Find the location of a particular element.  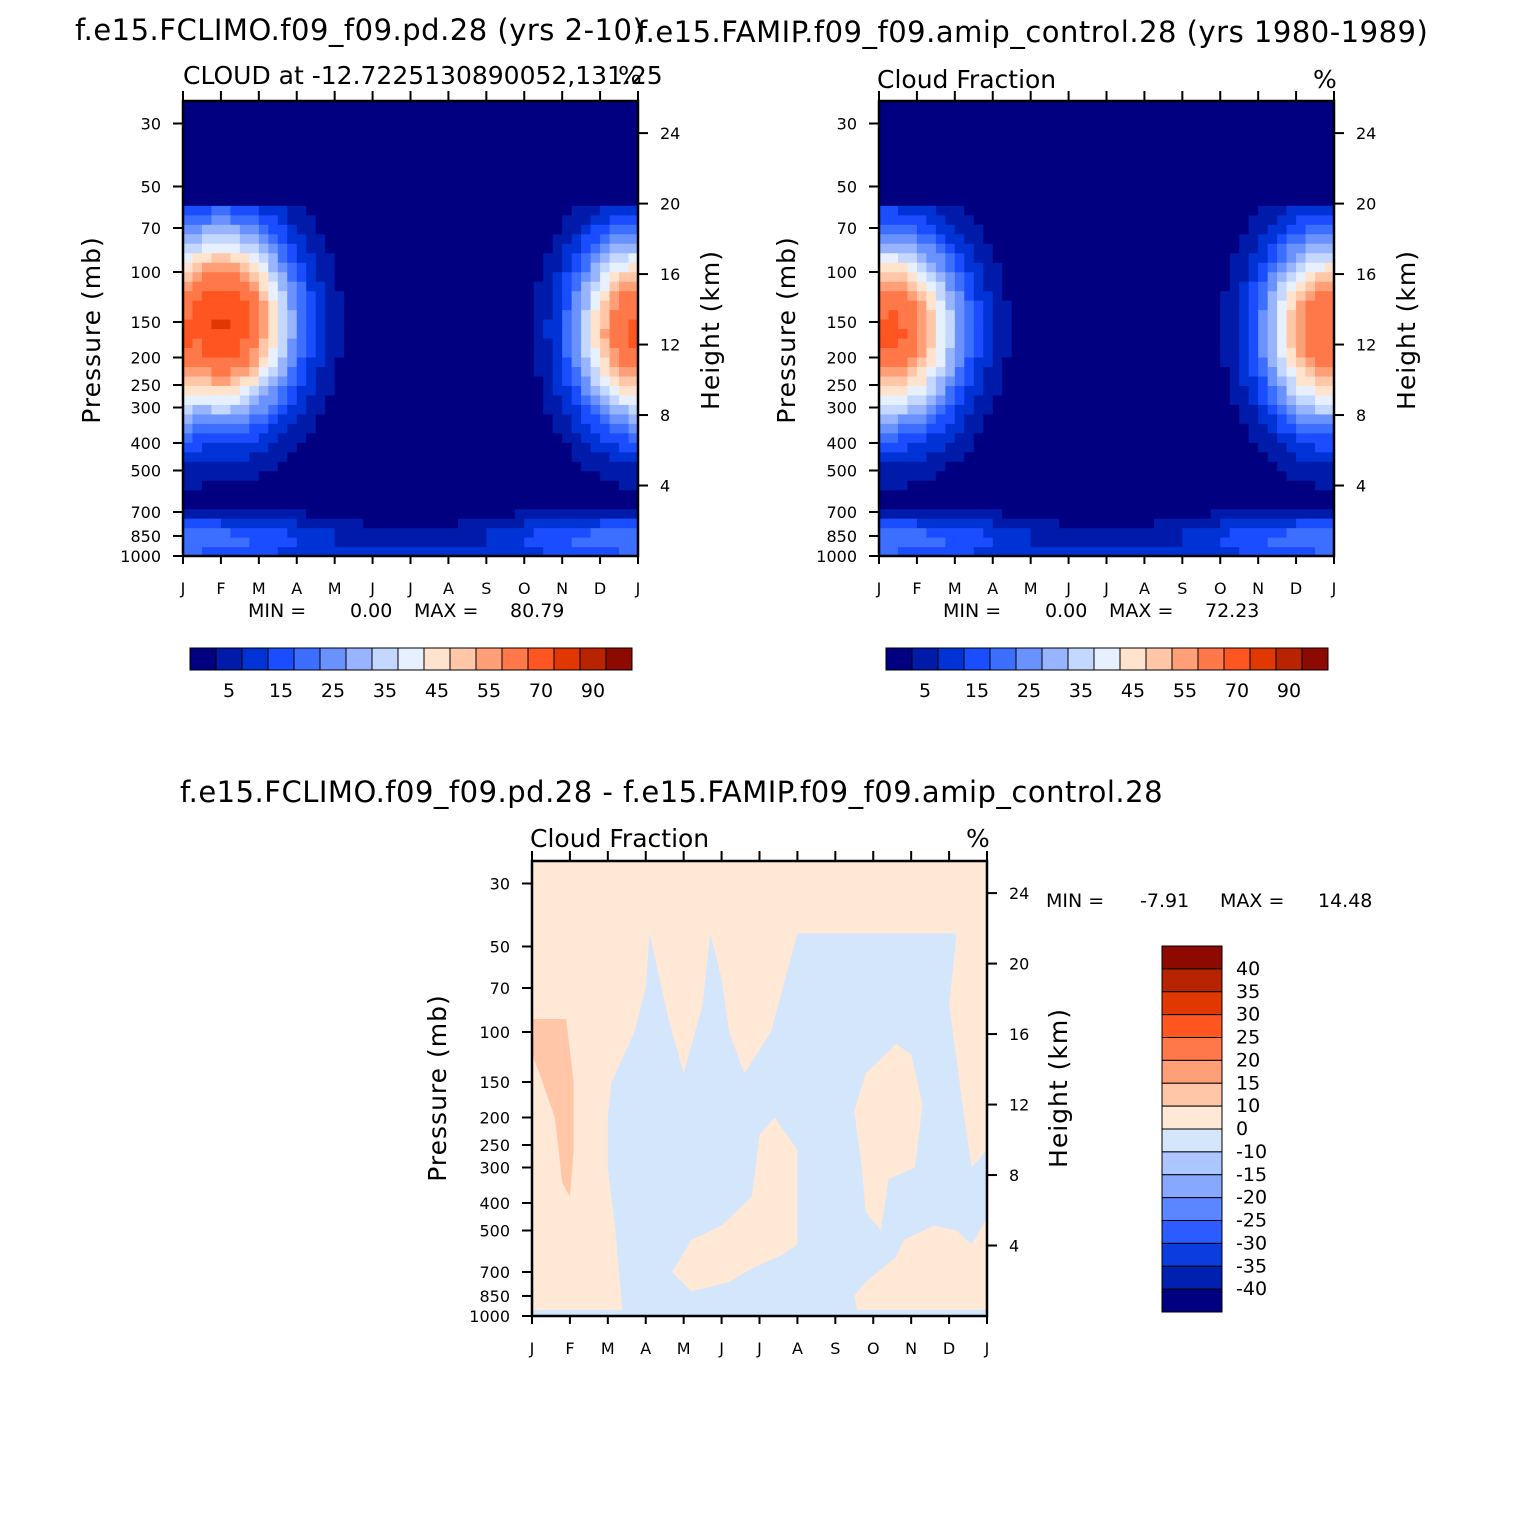

panel2-max-value: 72.23 is located at coordinates (1232, 611).